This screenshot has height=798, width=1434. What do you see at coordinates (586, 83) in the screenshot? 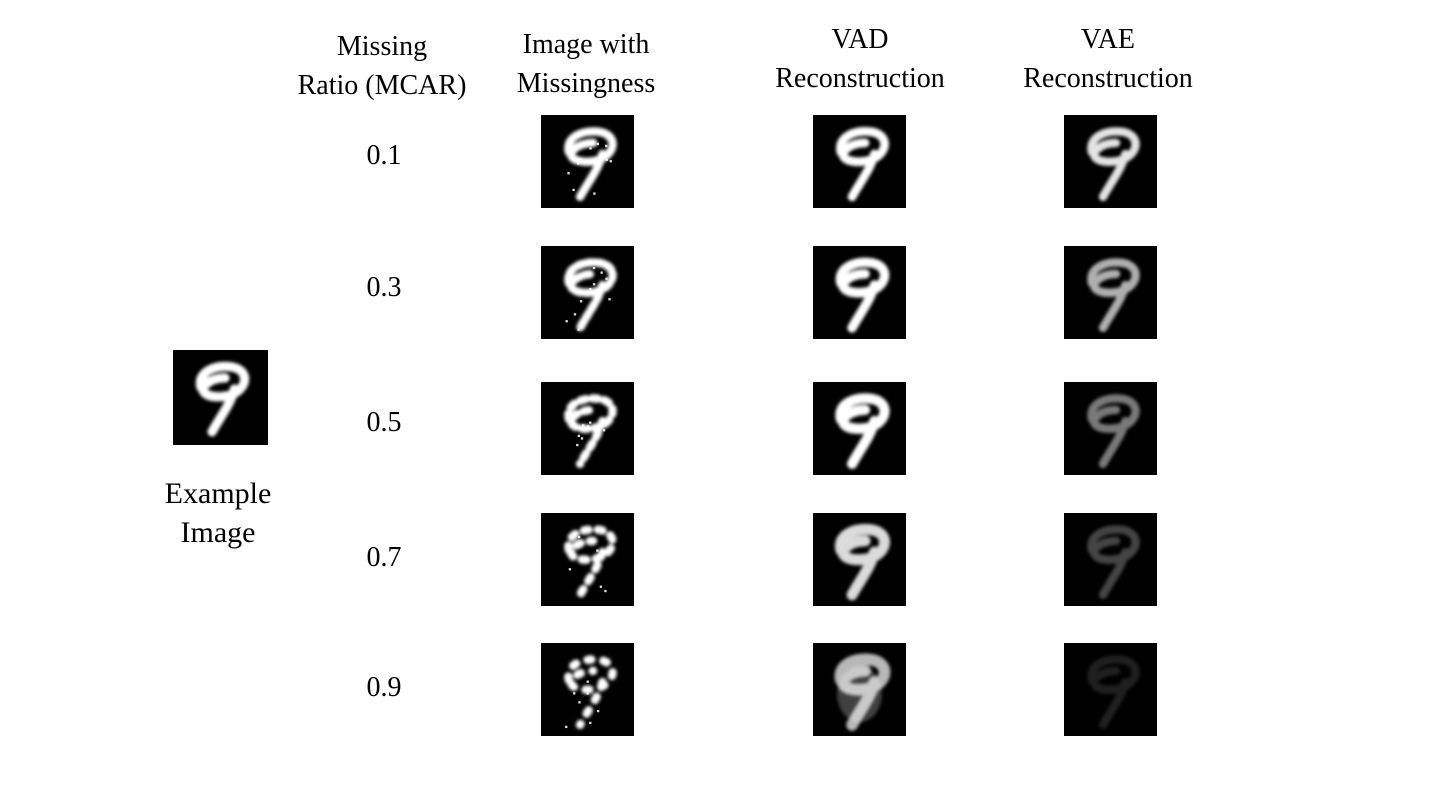
I see `header-image-with-missingness-line2: Missingness` at bounding box center [586, 83].